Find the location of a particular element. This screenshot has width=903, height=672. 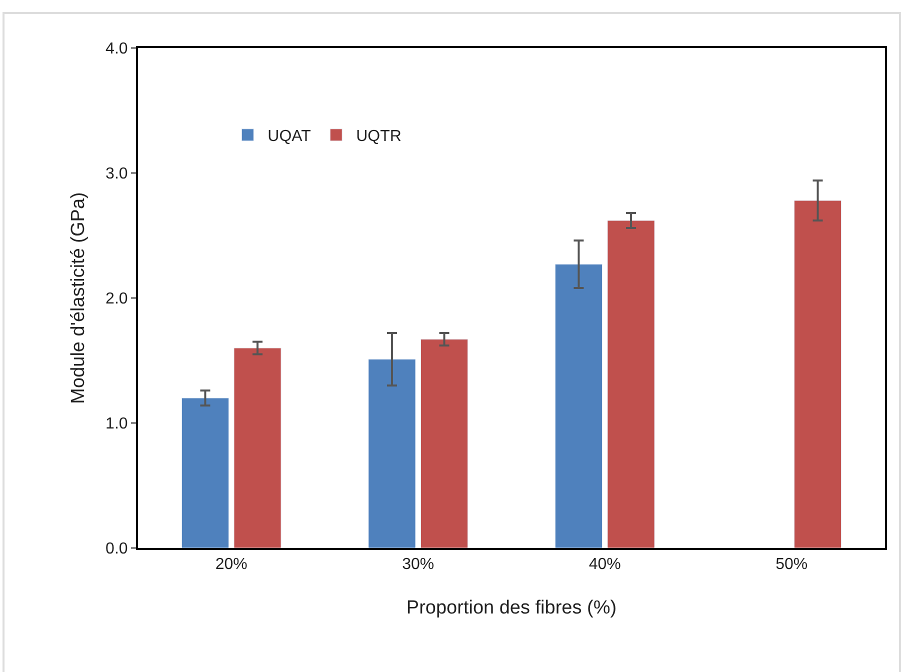

y-tick-label: 1.0 is located at coordinates (117, 424).